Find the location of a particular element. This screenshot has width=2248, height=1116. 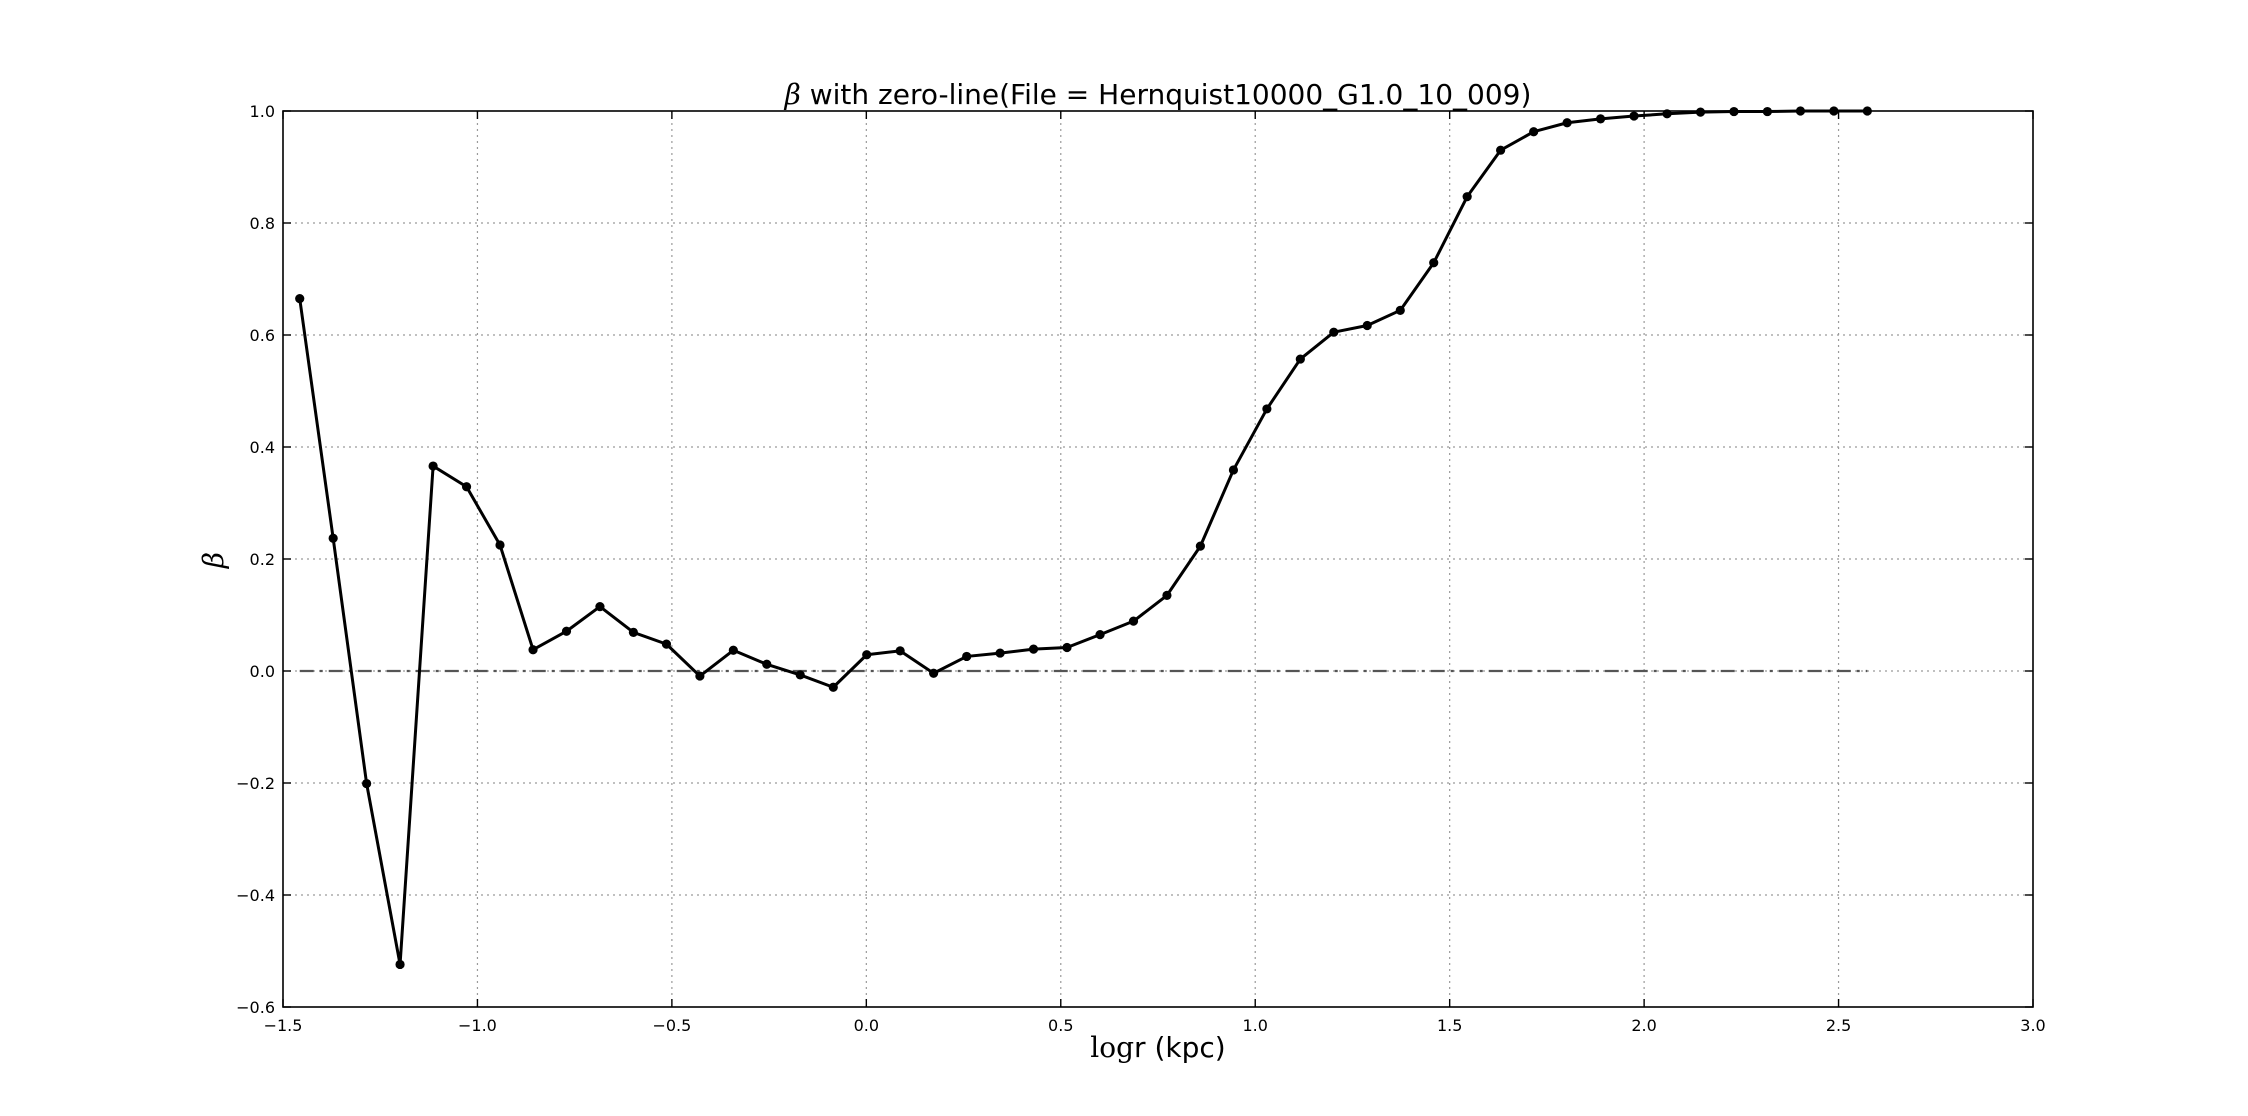

x-tick-label: 1.0 is located at coordinates (1254, 1025).